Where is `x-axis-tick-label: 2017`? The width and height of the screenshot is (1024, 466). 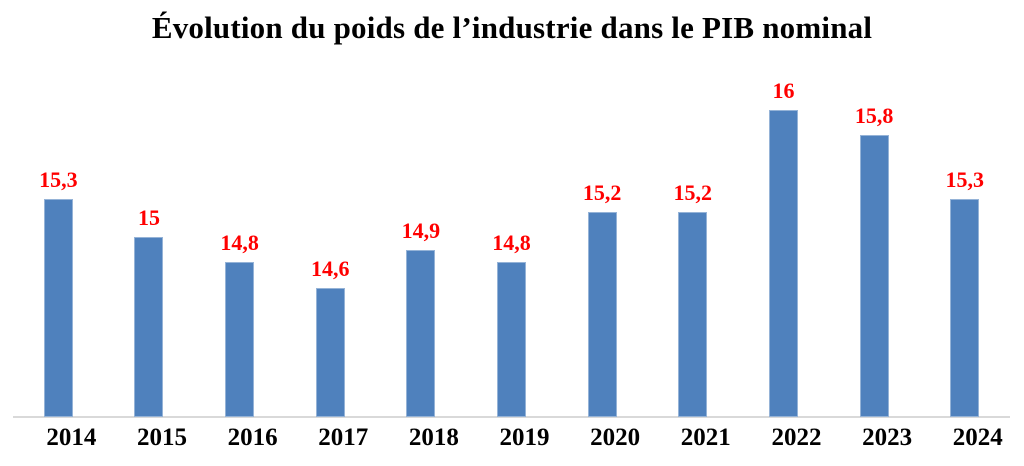 x-axis-tick-label: 2017 is located at coordinates (343, 437).